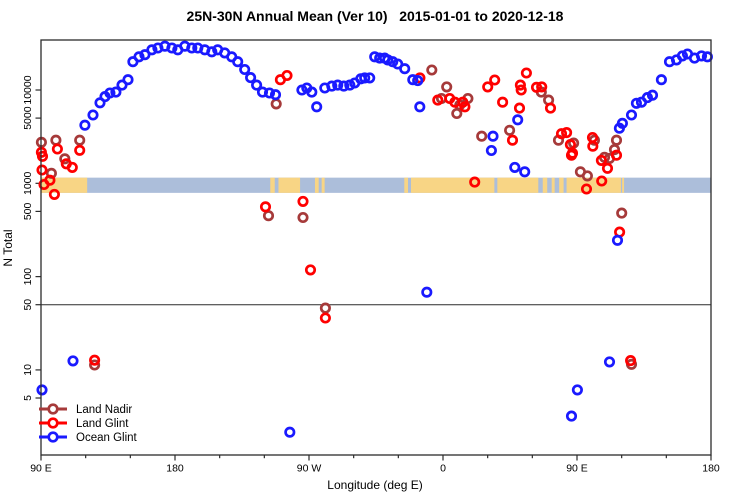  What do you see at coordinates (28, 277) in the screenshot?
I see `y-tick-label: 100` at bounding box center [28, 277].